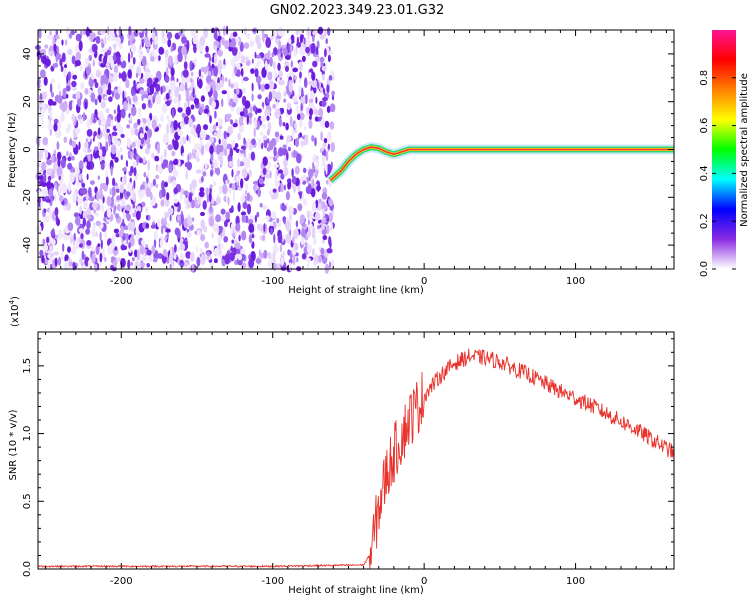  What do you see at coordinates (272, 581) in the screenshot?
I see `x-tick-label: -100` at bounding box center [272, 581].